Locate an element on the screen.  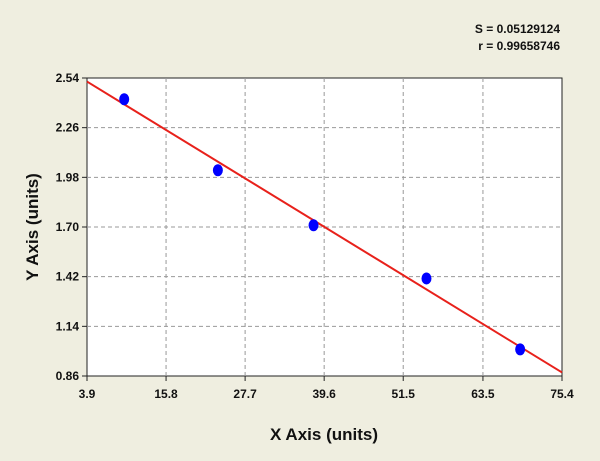
y-tick-label: 1.42 is located at coordinates (68, 277).